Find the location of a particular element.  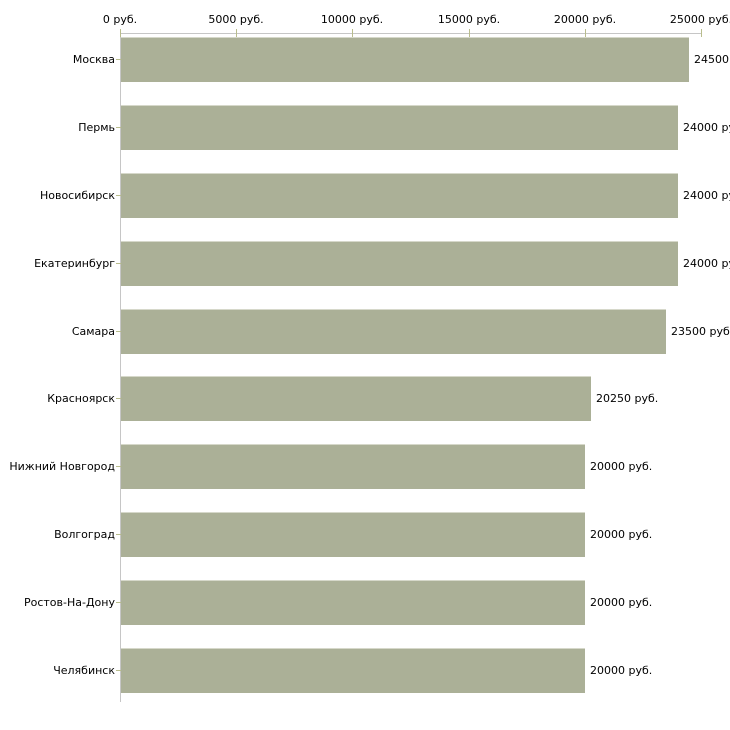

chart-row: Самара 23500 руб. is located at coordinates (365, 331).